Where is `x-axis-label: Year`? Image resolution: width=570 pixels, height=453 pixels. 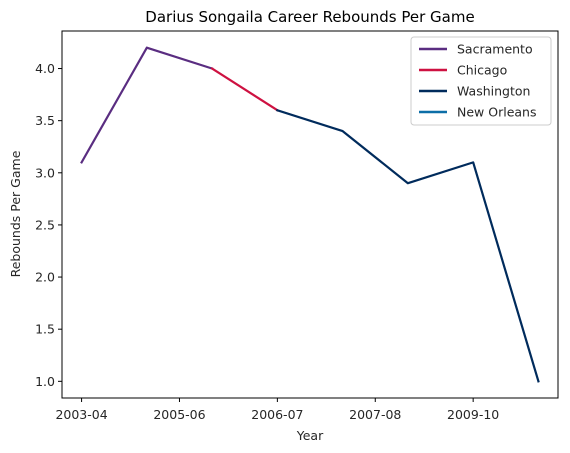 x-axis-label: Year is located at coordinates (310, 435).